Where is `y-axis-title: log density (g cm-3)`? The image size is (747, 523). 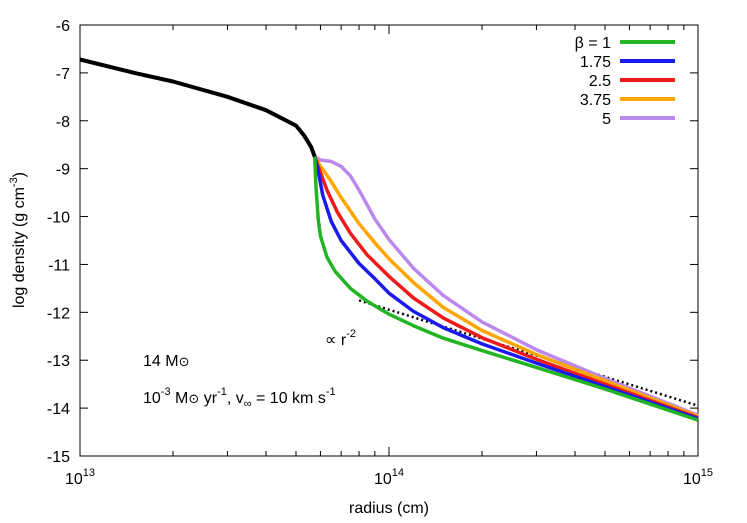 y-axis-title: log density (g cm-3) is located at coordinates (18, 240).